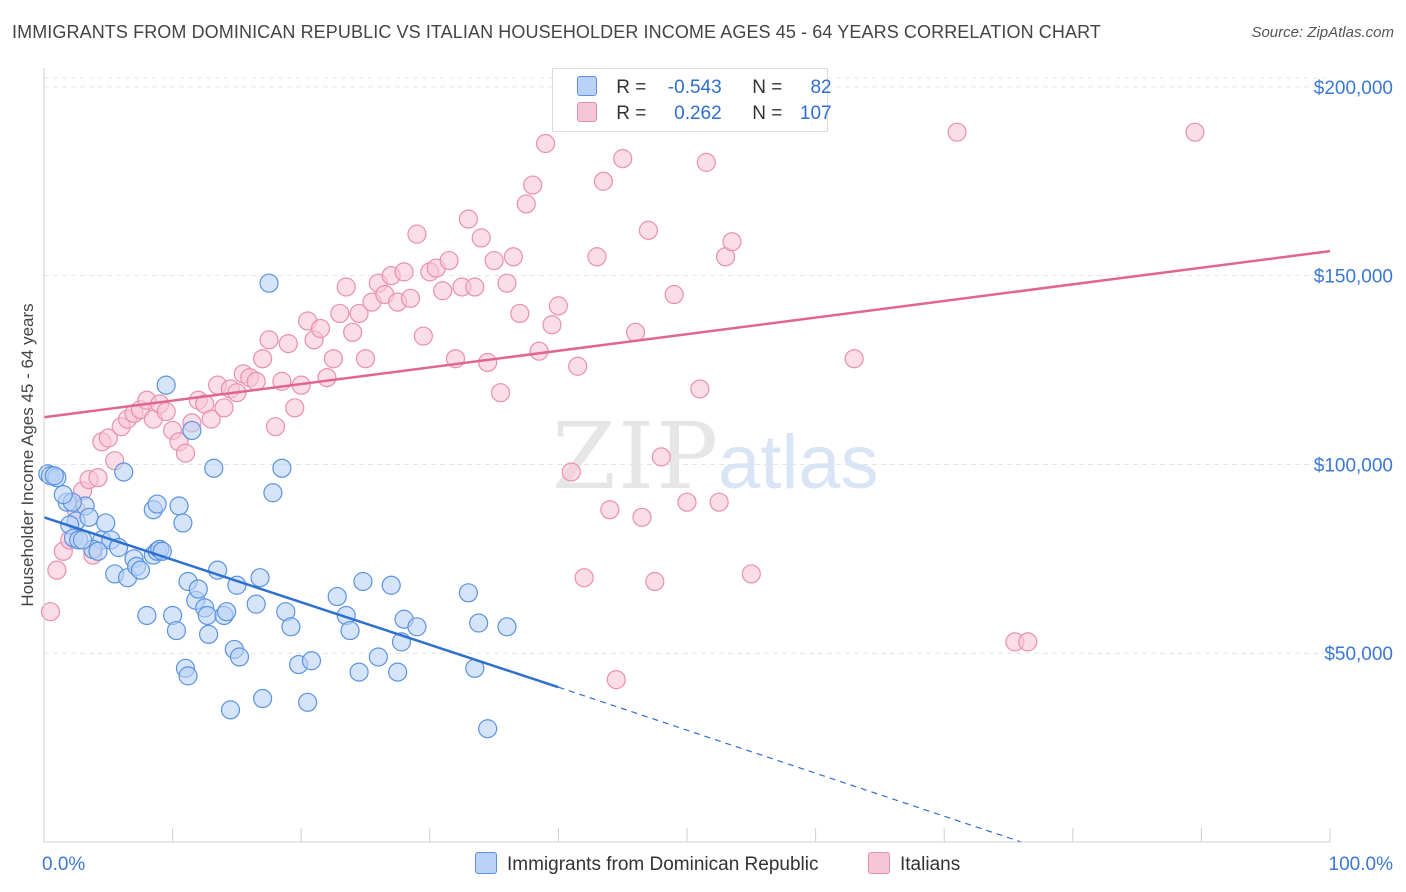  Describe the element at coordinates (1322, 32) in the screenshot. I see `source-credit: Source: ZipAtlas.com` at that location.